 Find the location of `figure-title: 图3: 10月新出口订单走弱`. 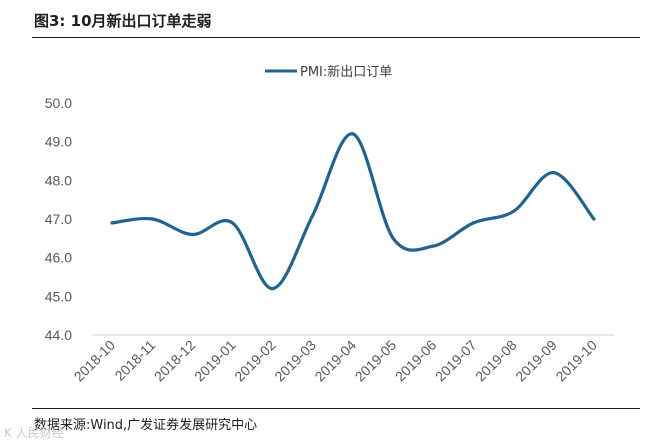

figure-title: 图3: 10月新出口订单走弱 is located at coordinates (123, 21).